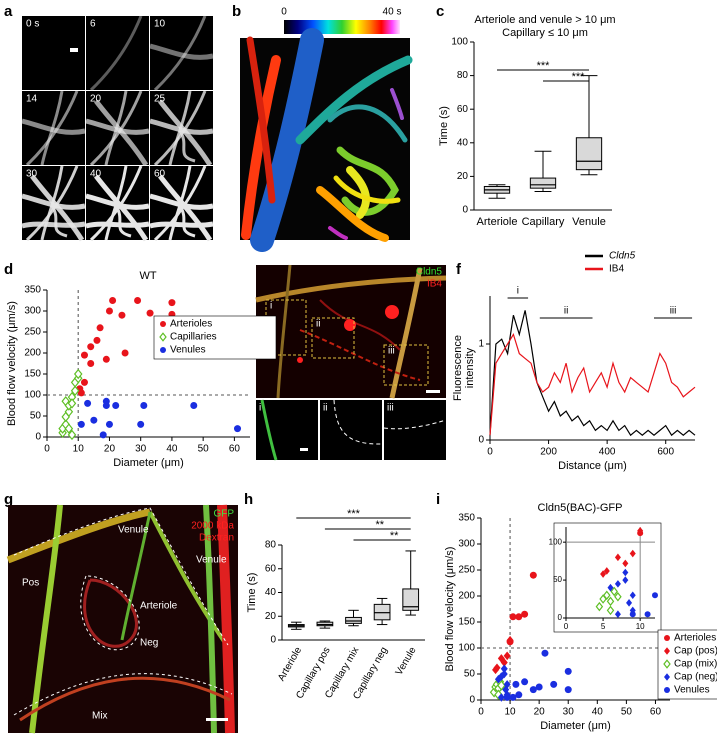 The image size is (717, 742). Describe the element at coordinates (32, 99) in the screenshot. I see `frame-time: 14` at that location.